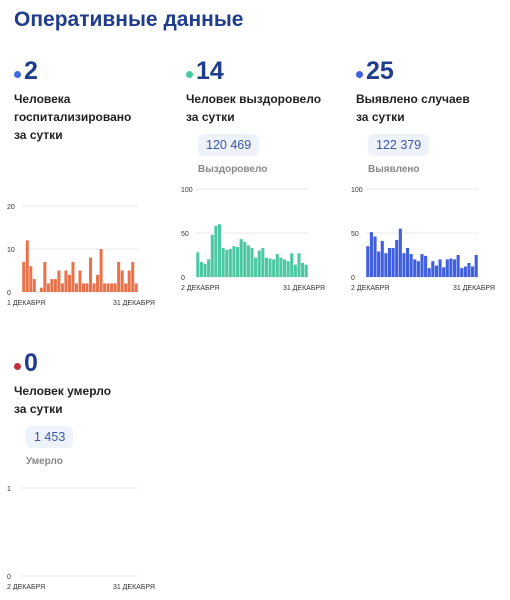 The image size is (510, 600). I want to click on deaths-value: 0, so click(31, 362).